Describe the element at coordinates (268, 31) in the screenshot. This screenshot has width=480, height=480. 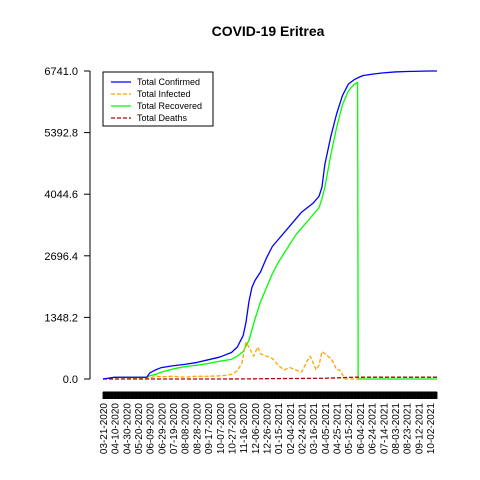
I see `chart-title: COVID-19 Eritrea` at that location.